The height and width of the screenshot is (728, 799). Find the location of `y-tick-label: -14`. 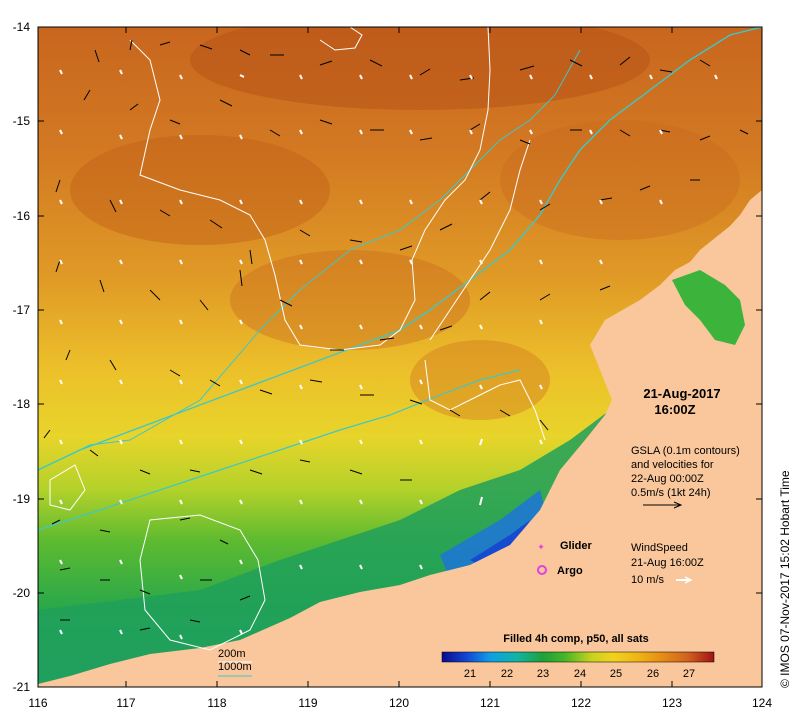

y-tick-label: -14 is located at coordinates (22, 27).